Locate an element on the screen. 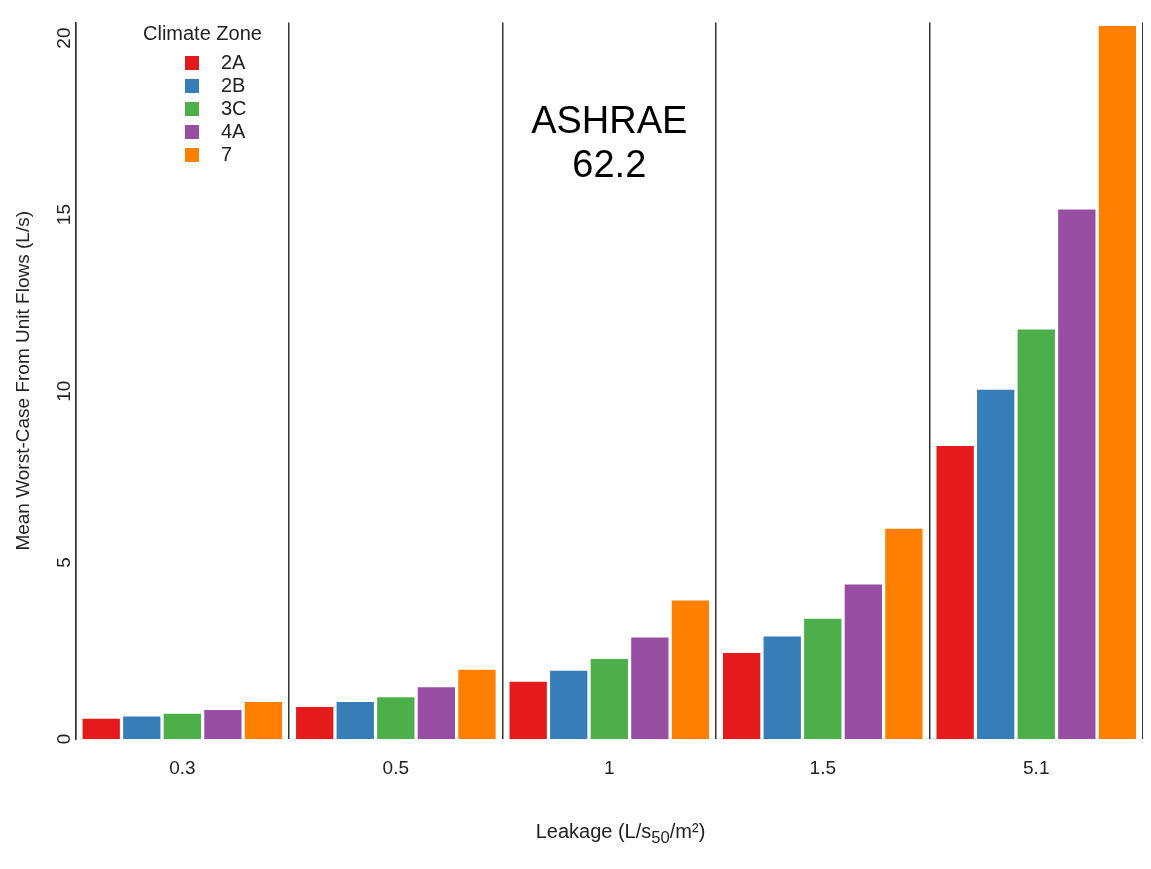  x-tick-label: 0.5 is located at coordinates (396, 767).